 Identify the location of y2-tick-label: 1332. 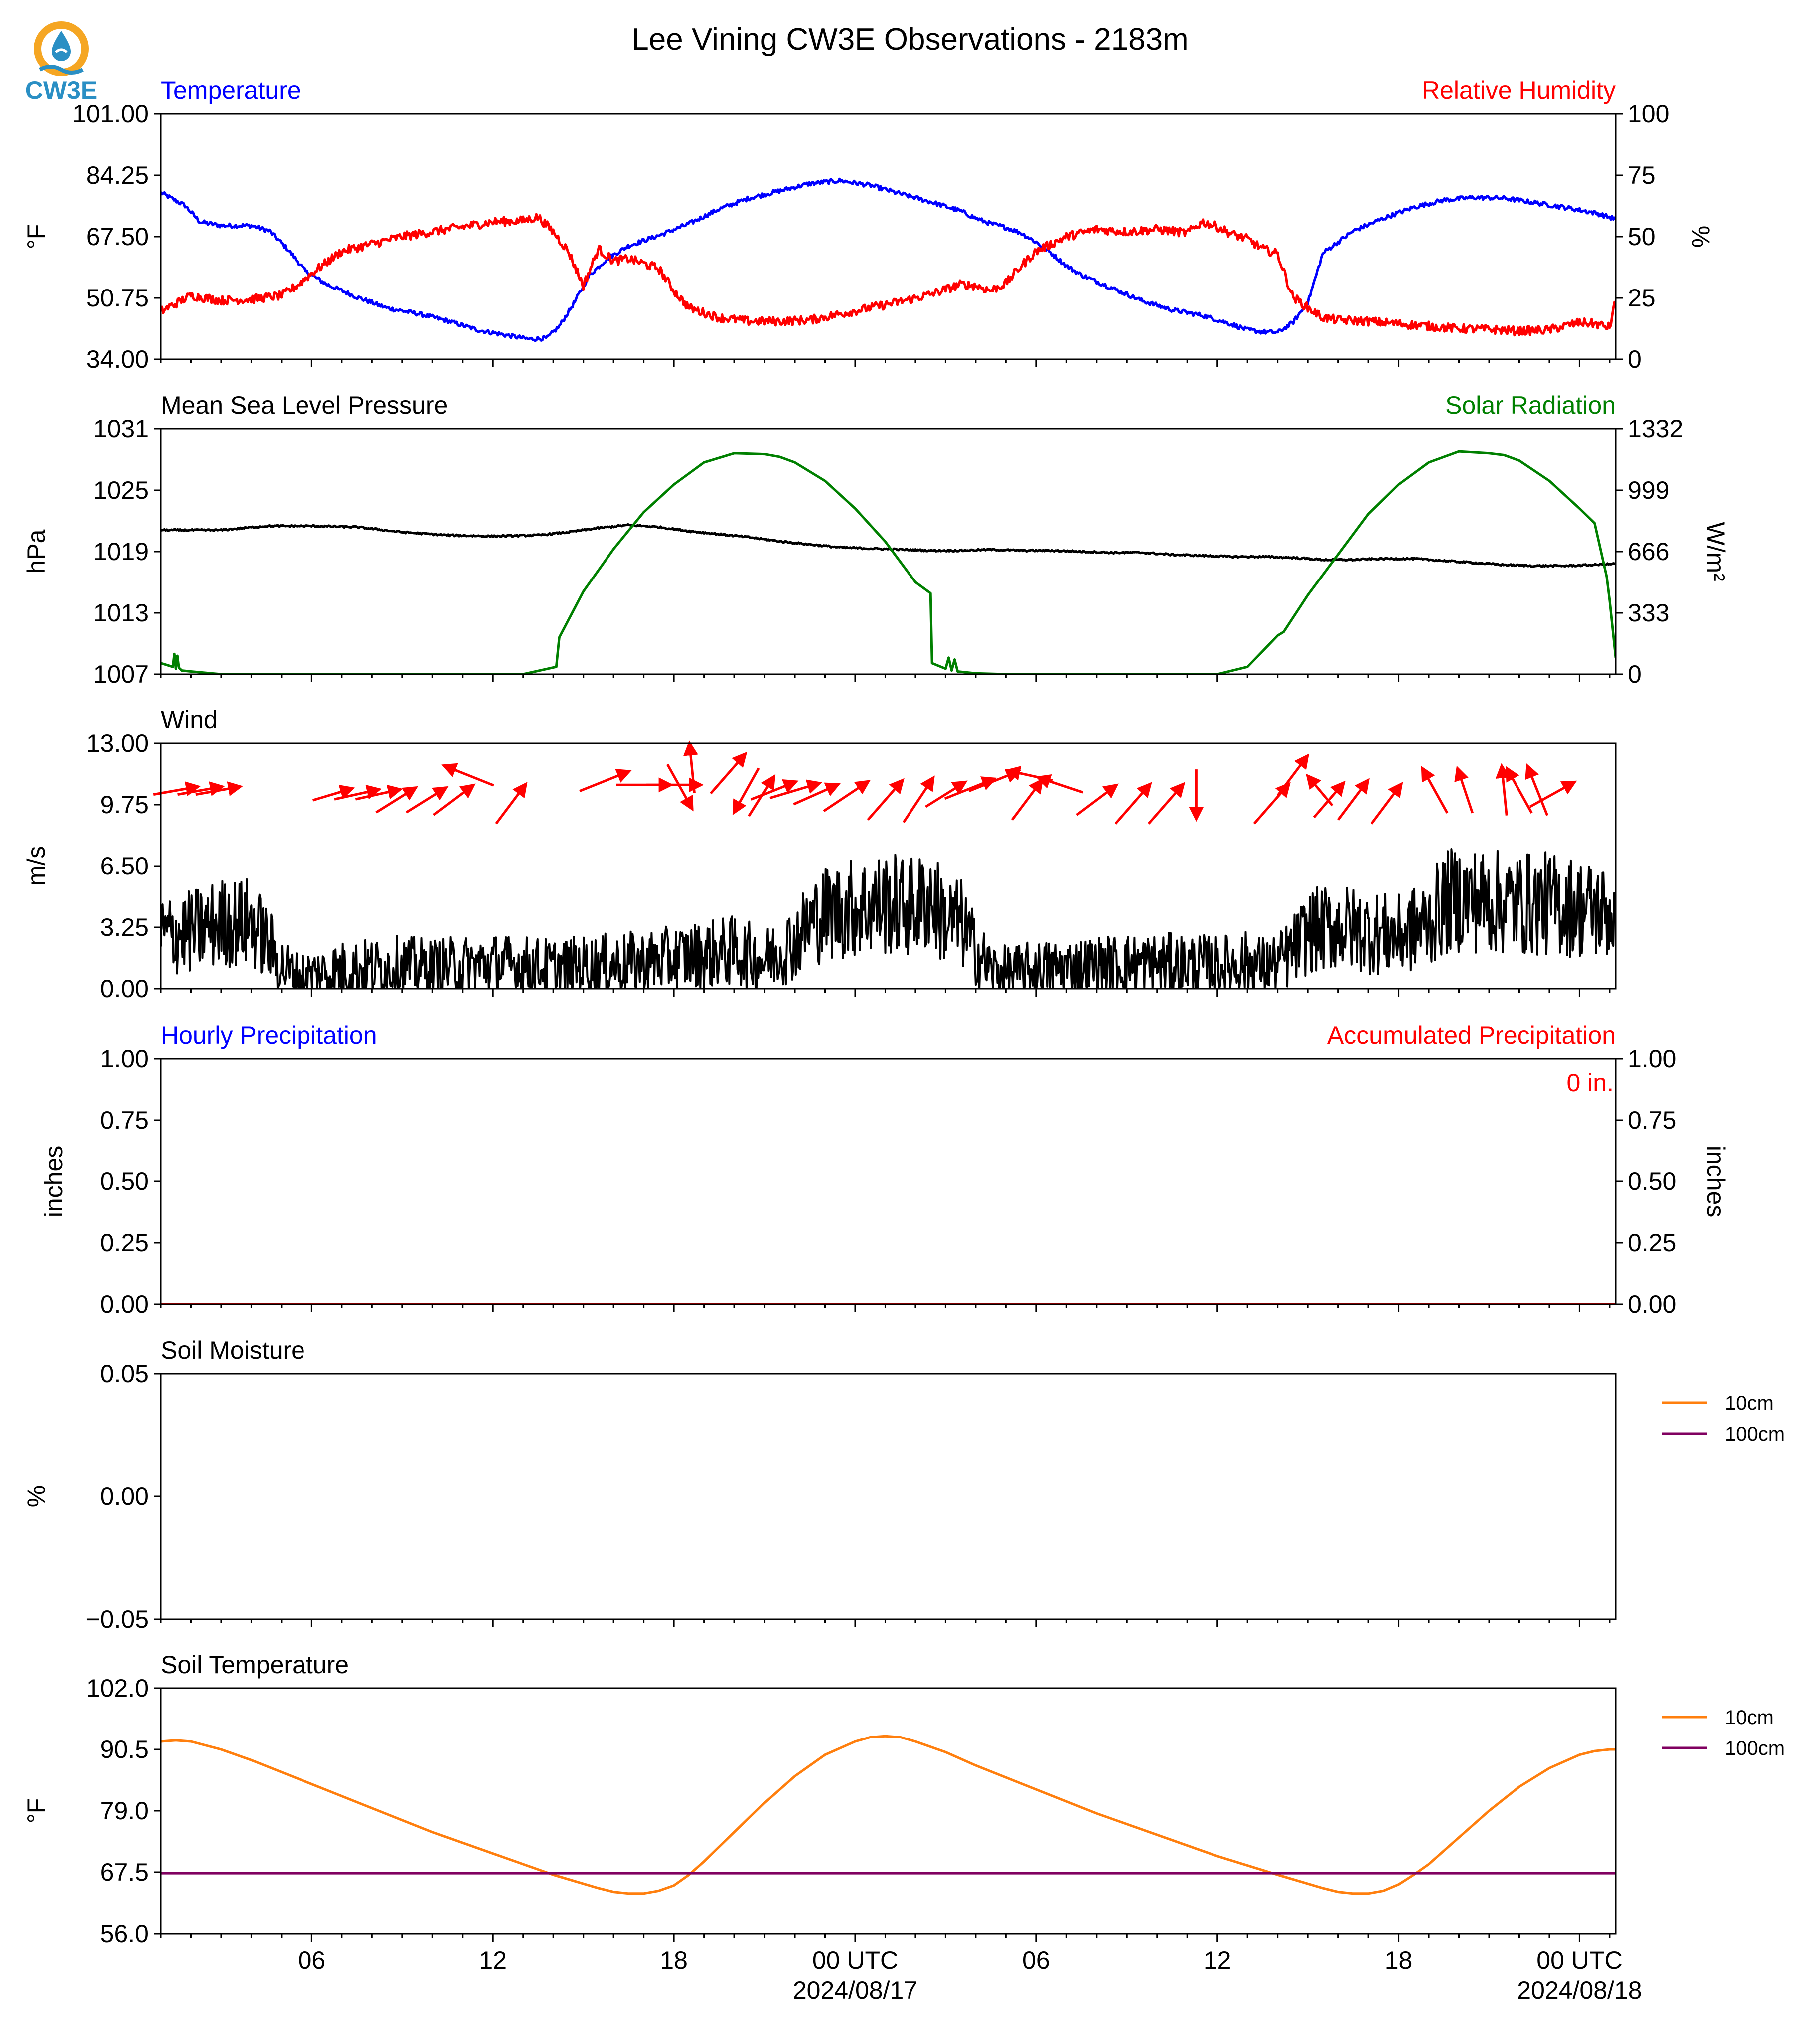
(1655, 429).